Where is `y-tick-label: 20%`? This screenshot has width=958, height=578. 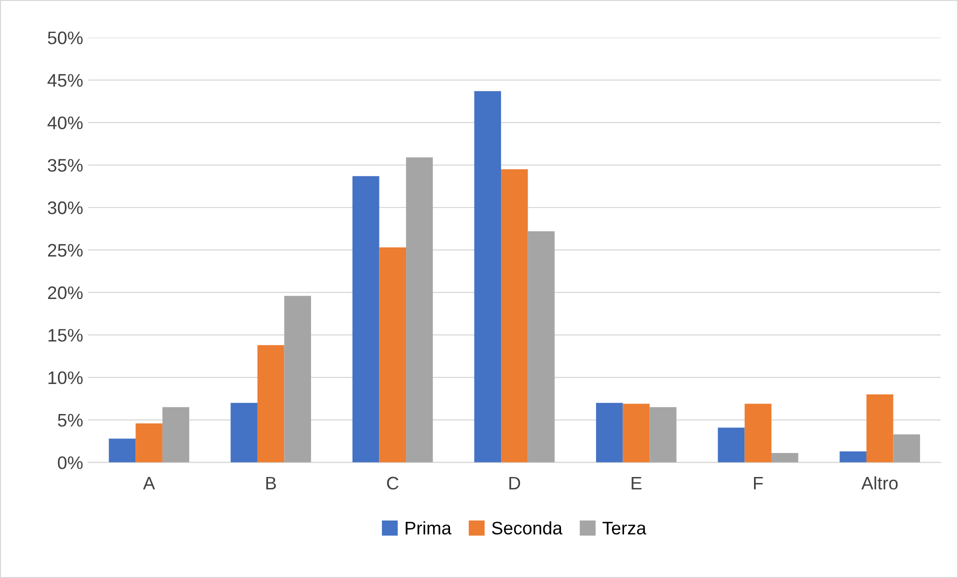
y-tick-label: 20% is located at coordinates (65, 293).